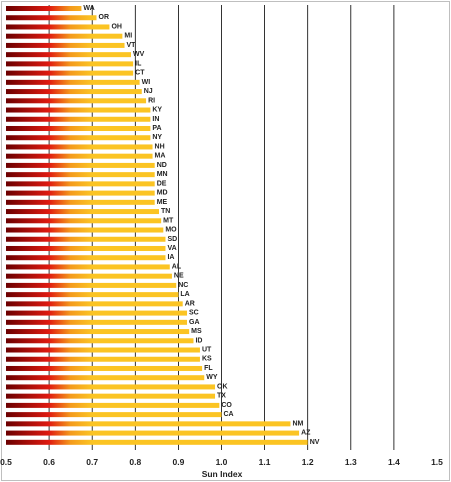  I want to click on x-tick-label: 1.3, so click(351, 462).